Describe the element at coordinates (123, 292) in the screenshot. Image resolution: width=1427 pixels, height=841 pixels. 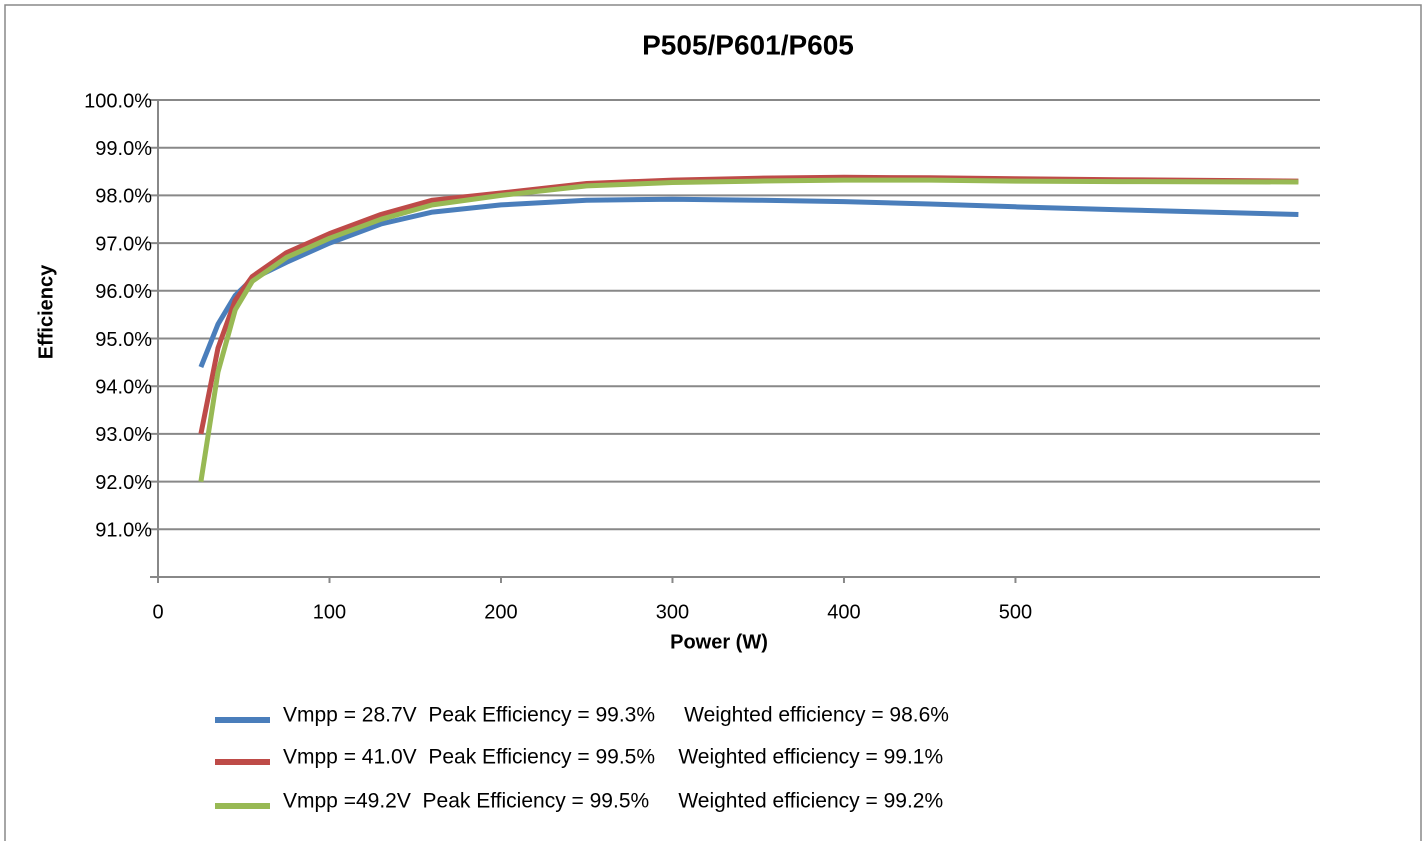
I see `y-tick-label: 96.0%` at that location.